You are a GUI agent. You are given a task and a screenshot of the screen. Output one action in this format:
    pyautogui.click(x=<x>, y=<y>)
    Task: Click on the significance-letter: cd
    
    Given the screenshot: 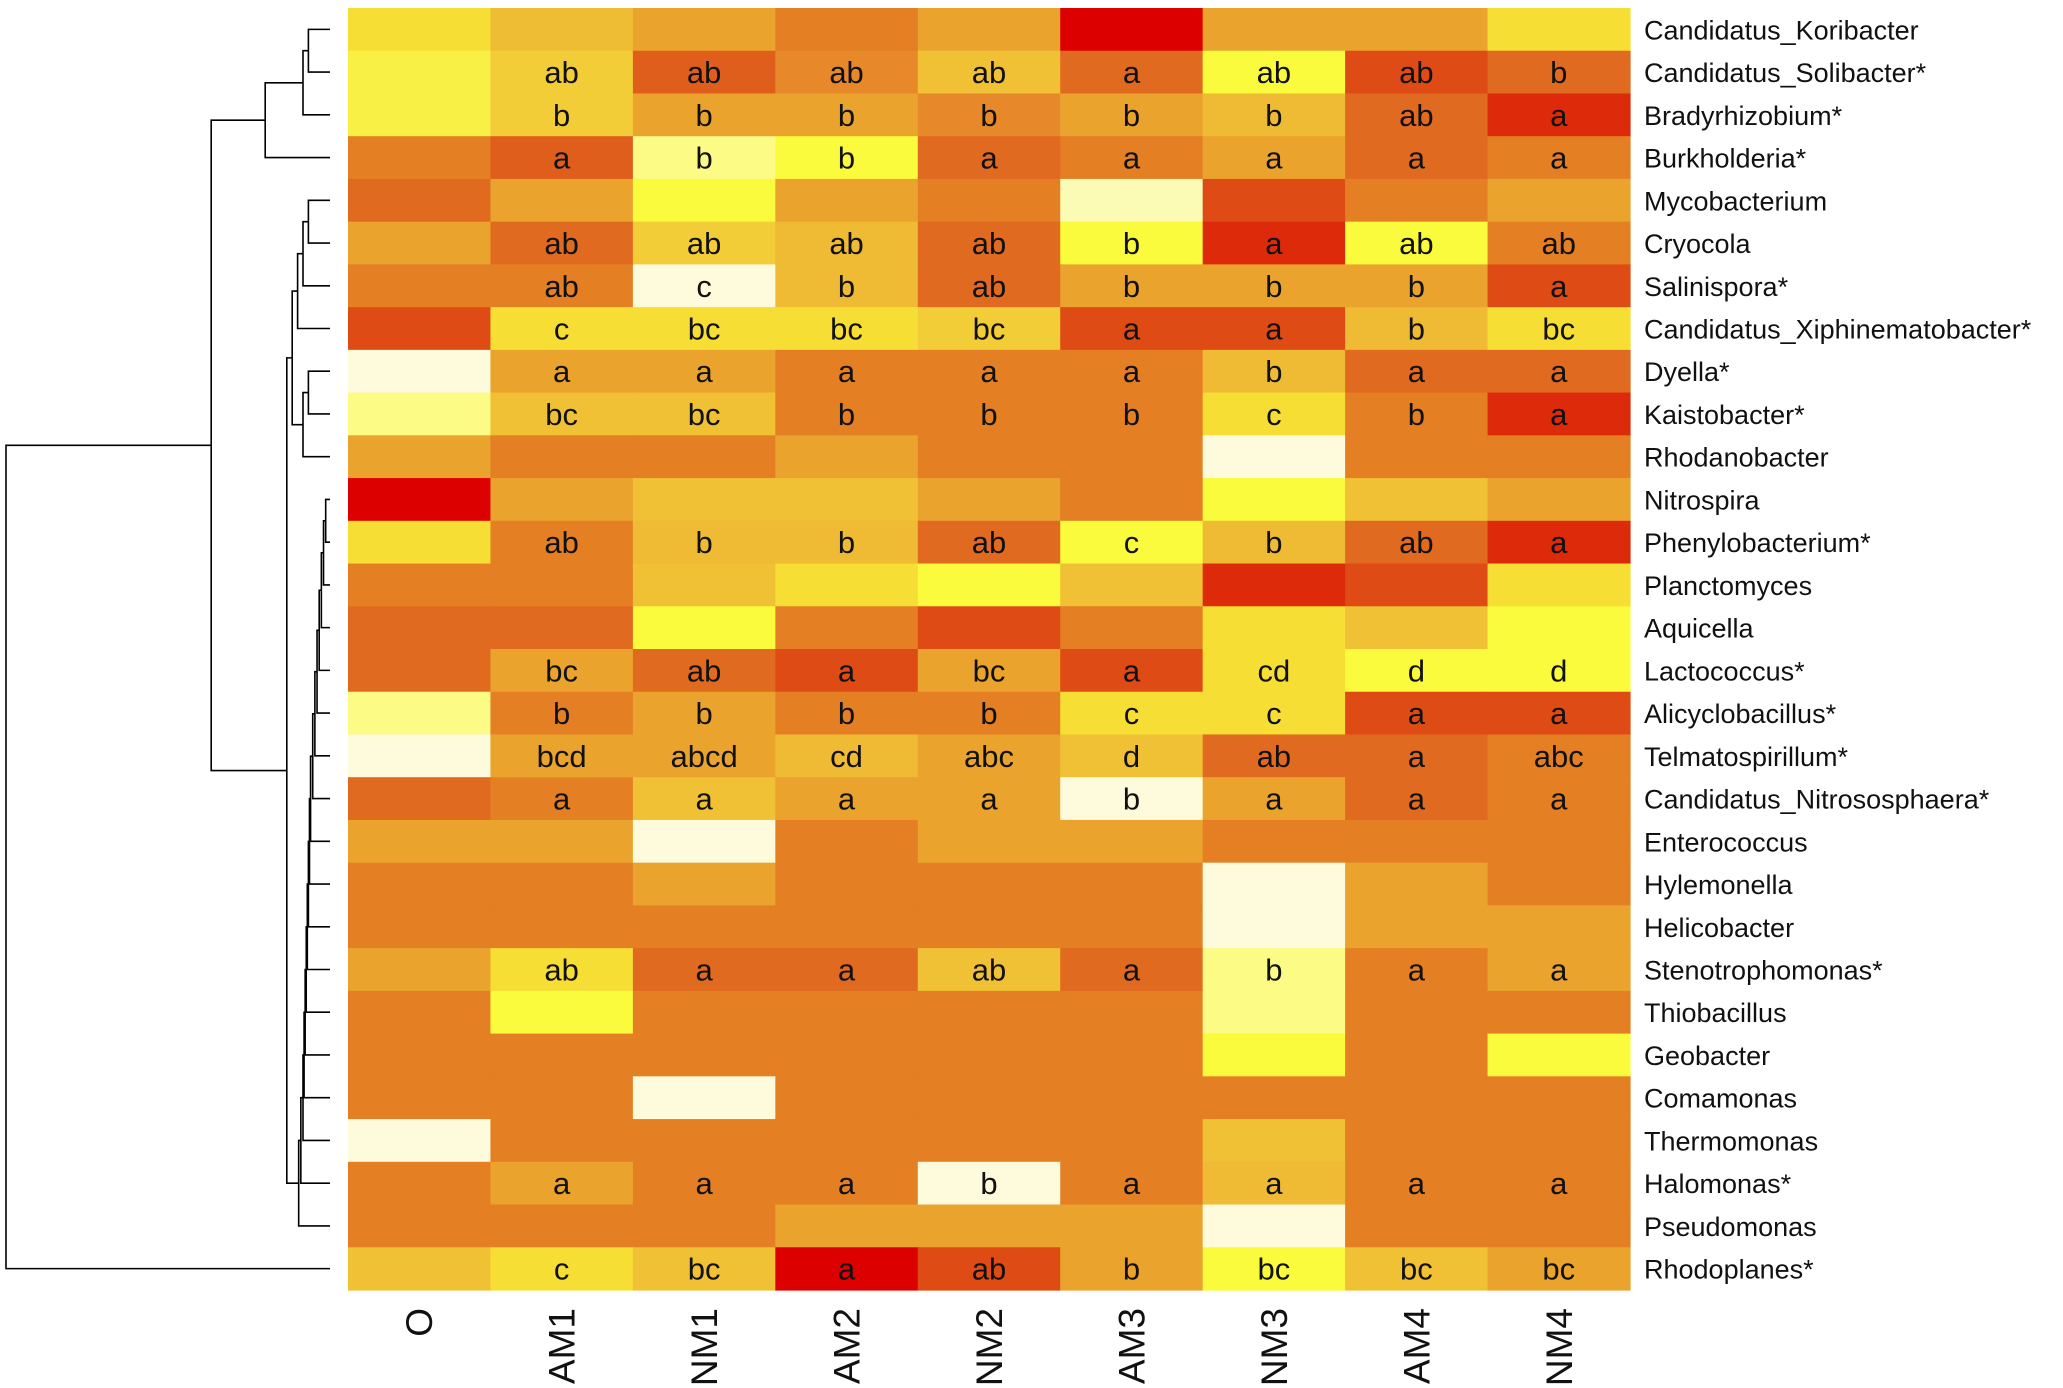 What is the action you would take?
    pyautogui.click(x=1274, y=670)
    